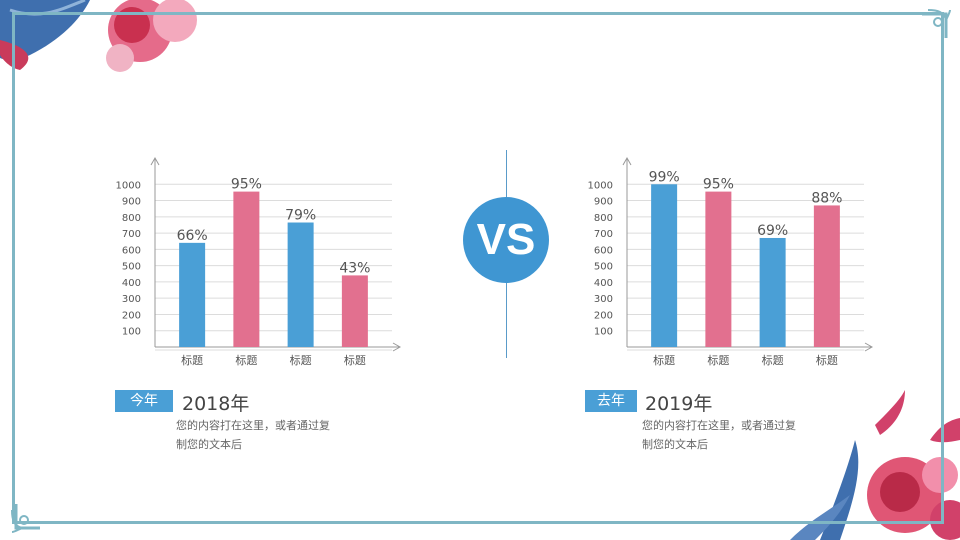  I want to click on right-year-label: 2019年, so click(679, 404).